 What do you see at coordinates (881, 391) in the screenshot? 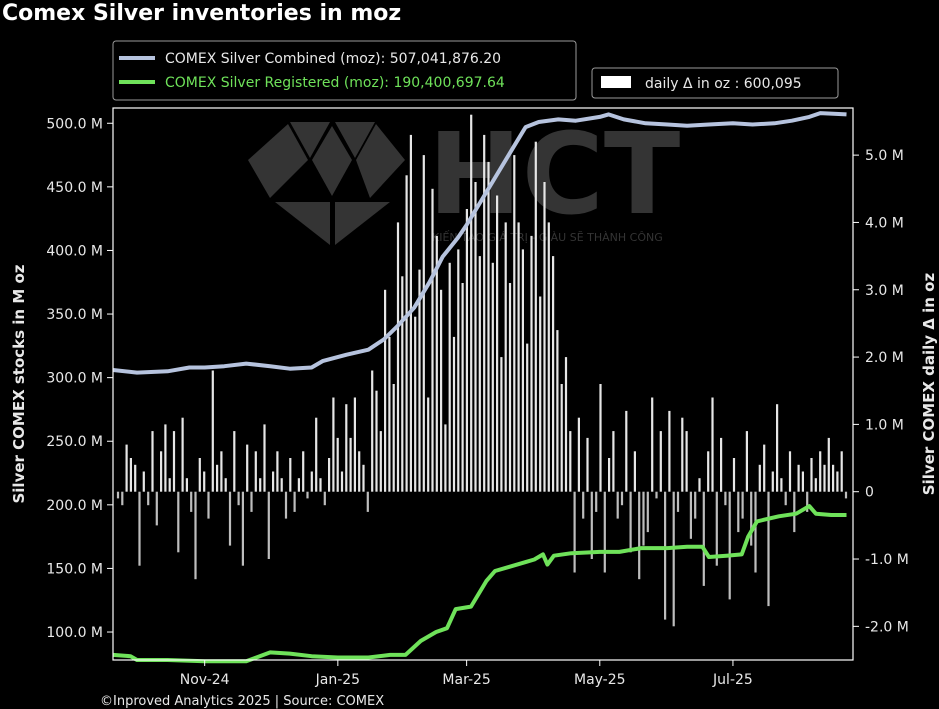
I see `y2-axis-ticks: -2.0 M -1.0 M 0 1.0 M 2.0 M 3.0 M 4.0 M 5.0 M` at bounding box center [881, 391].